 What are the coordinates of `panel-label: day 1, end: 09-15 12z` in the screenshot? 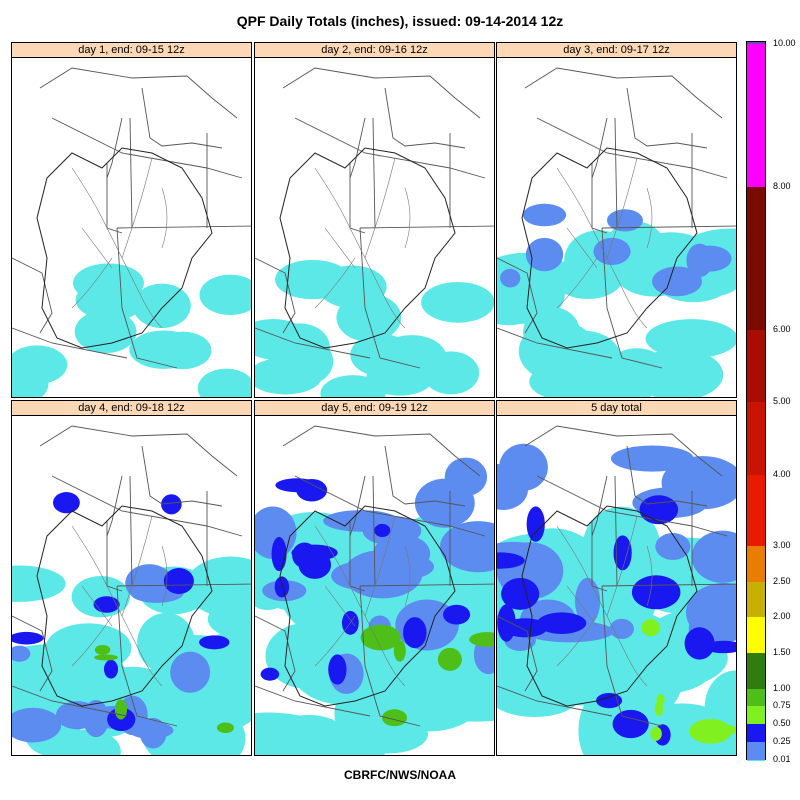 It's located at (131, 50).